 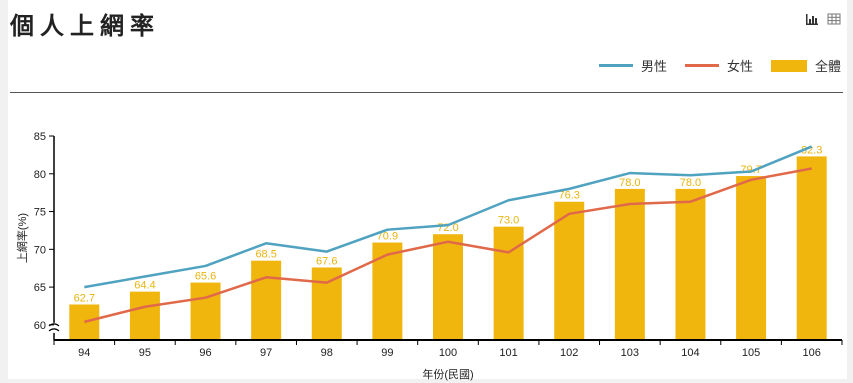 I want to click on x-tick-label-99: 99, so click(x=387, y=353).